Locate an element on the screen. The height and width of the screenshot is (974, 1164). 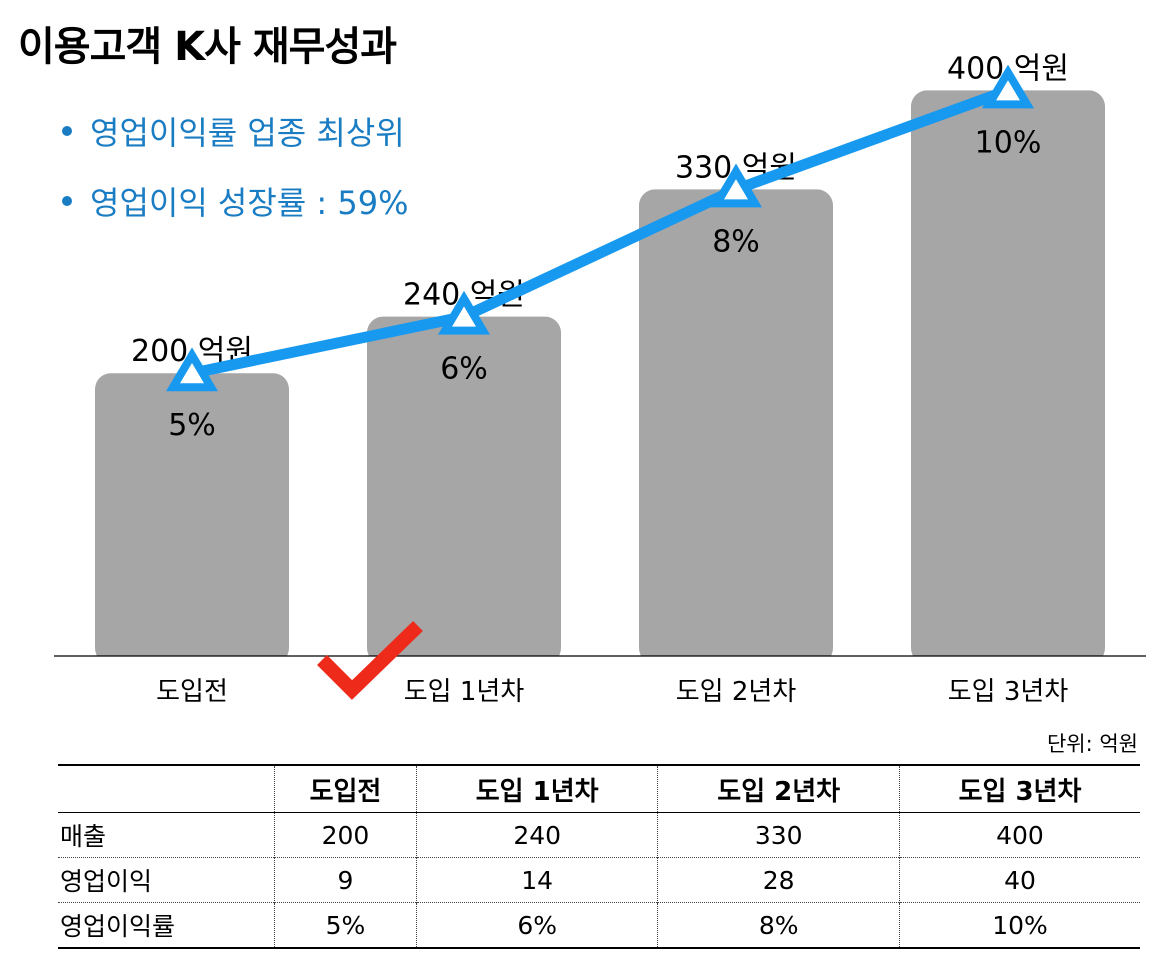
table-cell: 28 is located at coordinates (778, 880).